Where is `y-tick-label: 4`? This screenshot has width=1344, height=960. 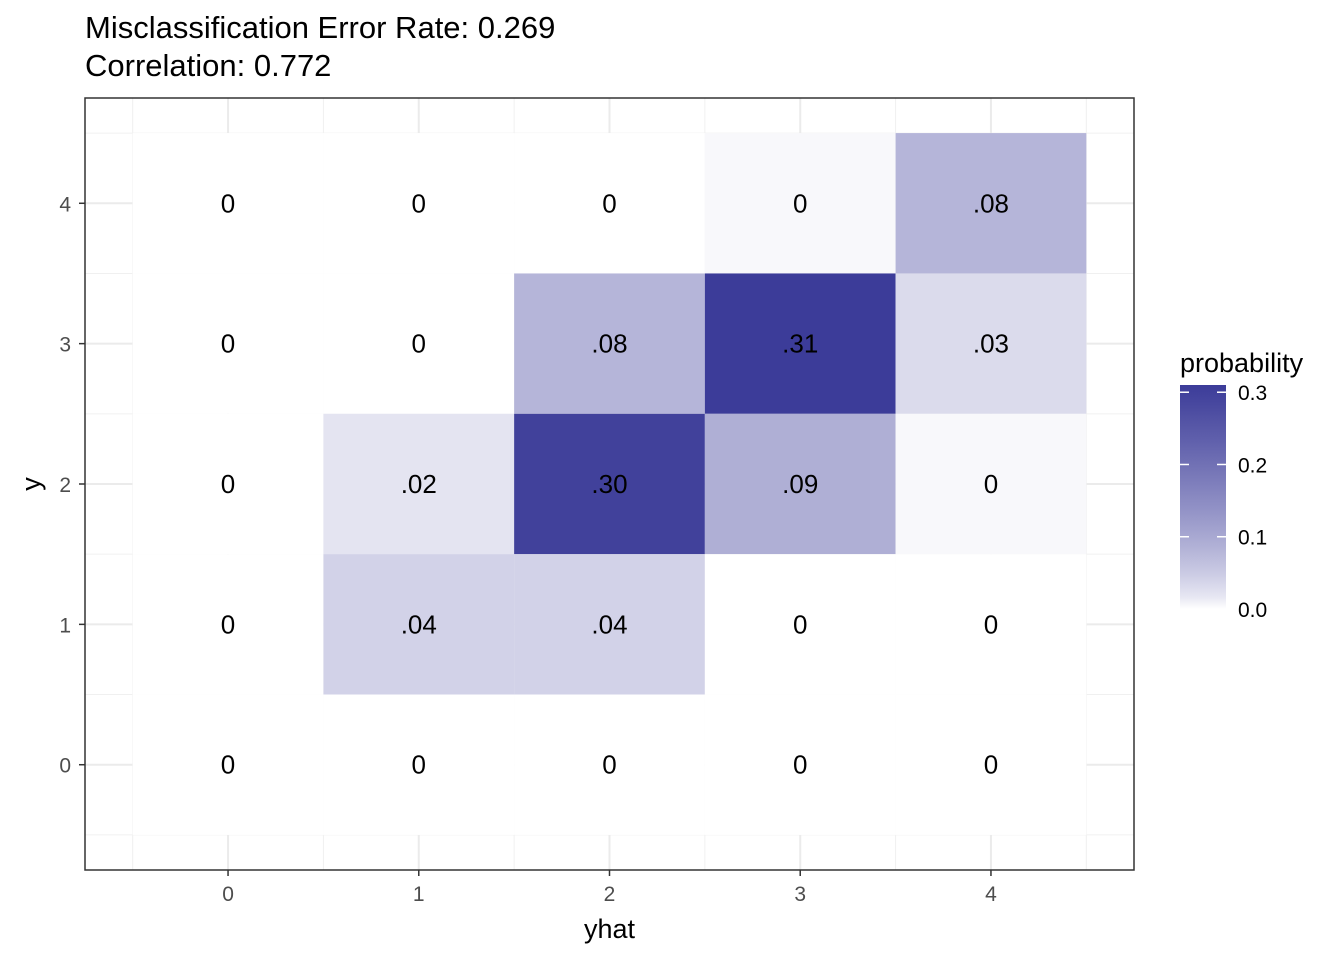
y-tick-label: 4 is located at coordinates (65, 204).